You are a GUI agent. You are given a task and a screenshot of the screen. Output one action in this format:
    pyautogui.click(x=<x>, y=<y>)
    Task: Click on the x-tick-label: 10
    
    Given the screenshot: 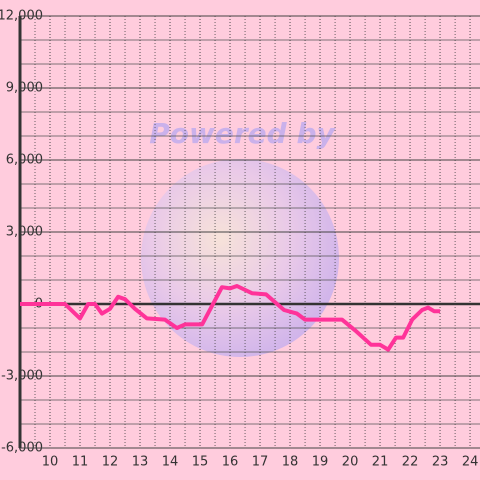 What is the action you would take?
    pyautogui.click(x=50, y=462)
    